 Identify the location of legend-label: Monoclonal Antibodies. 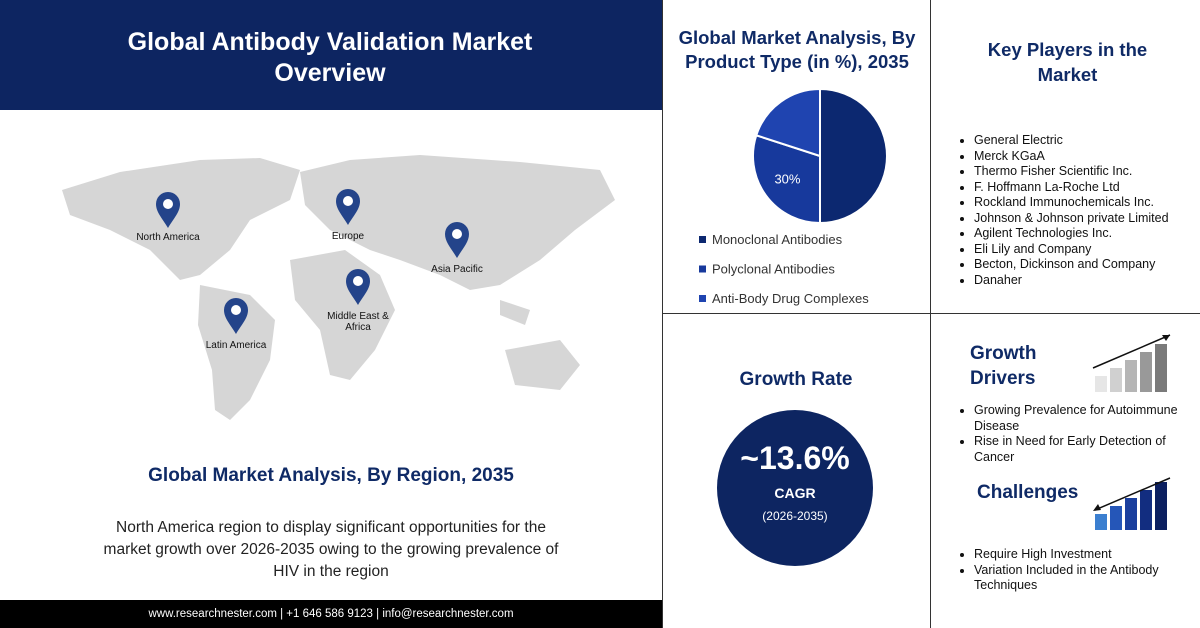
(777, 239).